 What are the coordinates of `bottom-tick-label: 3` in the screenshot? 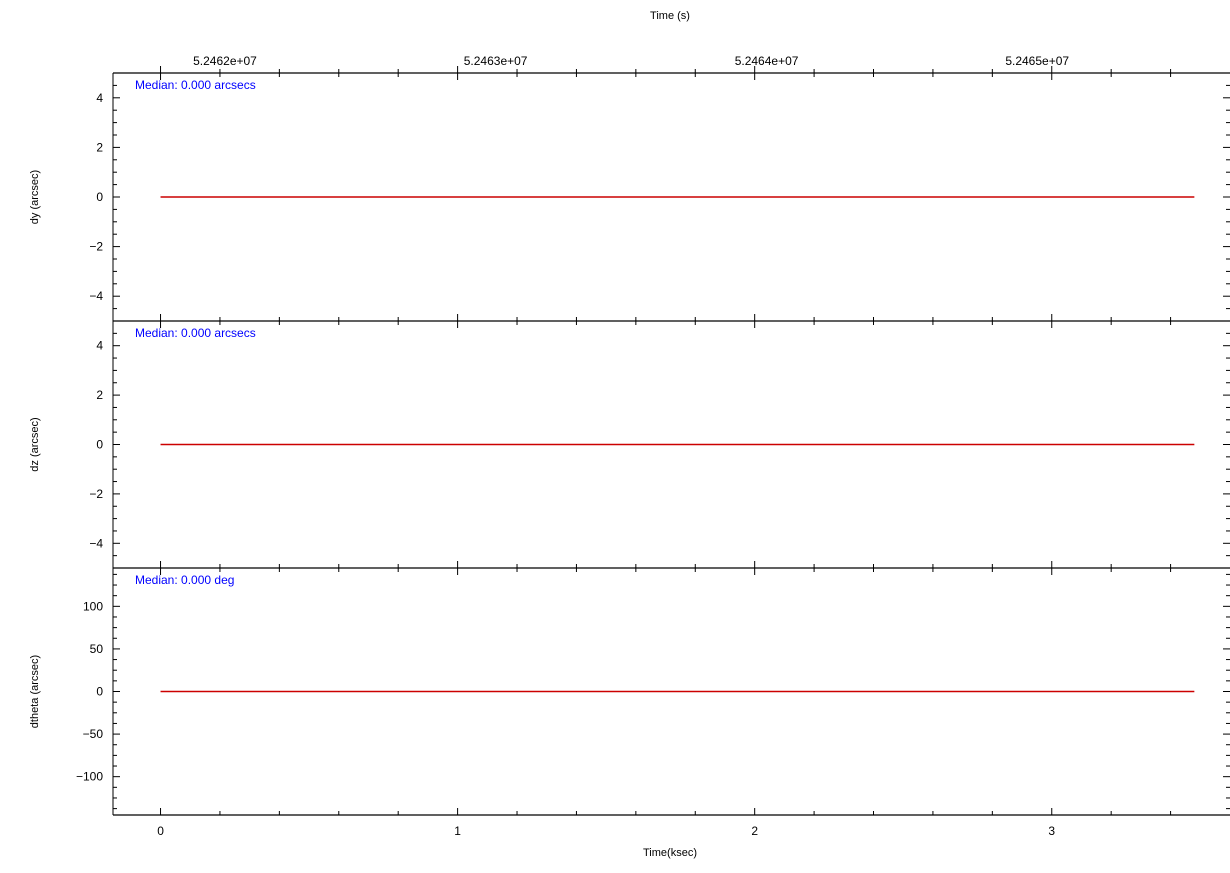 It's located at (1051, 831).